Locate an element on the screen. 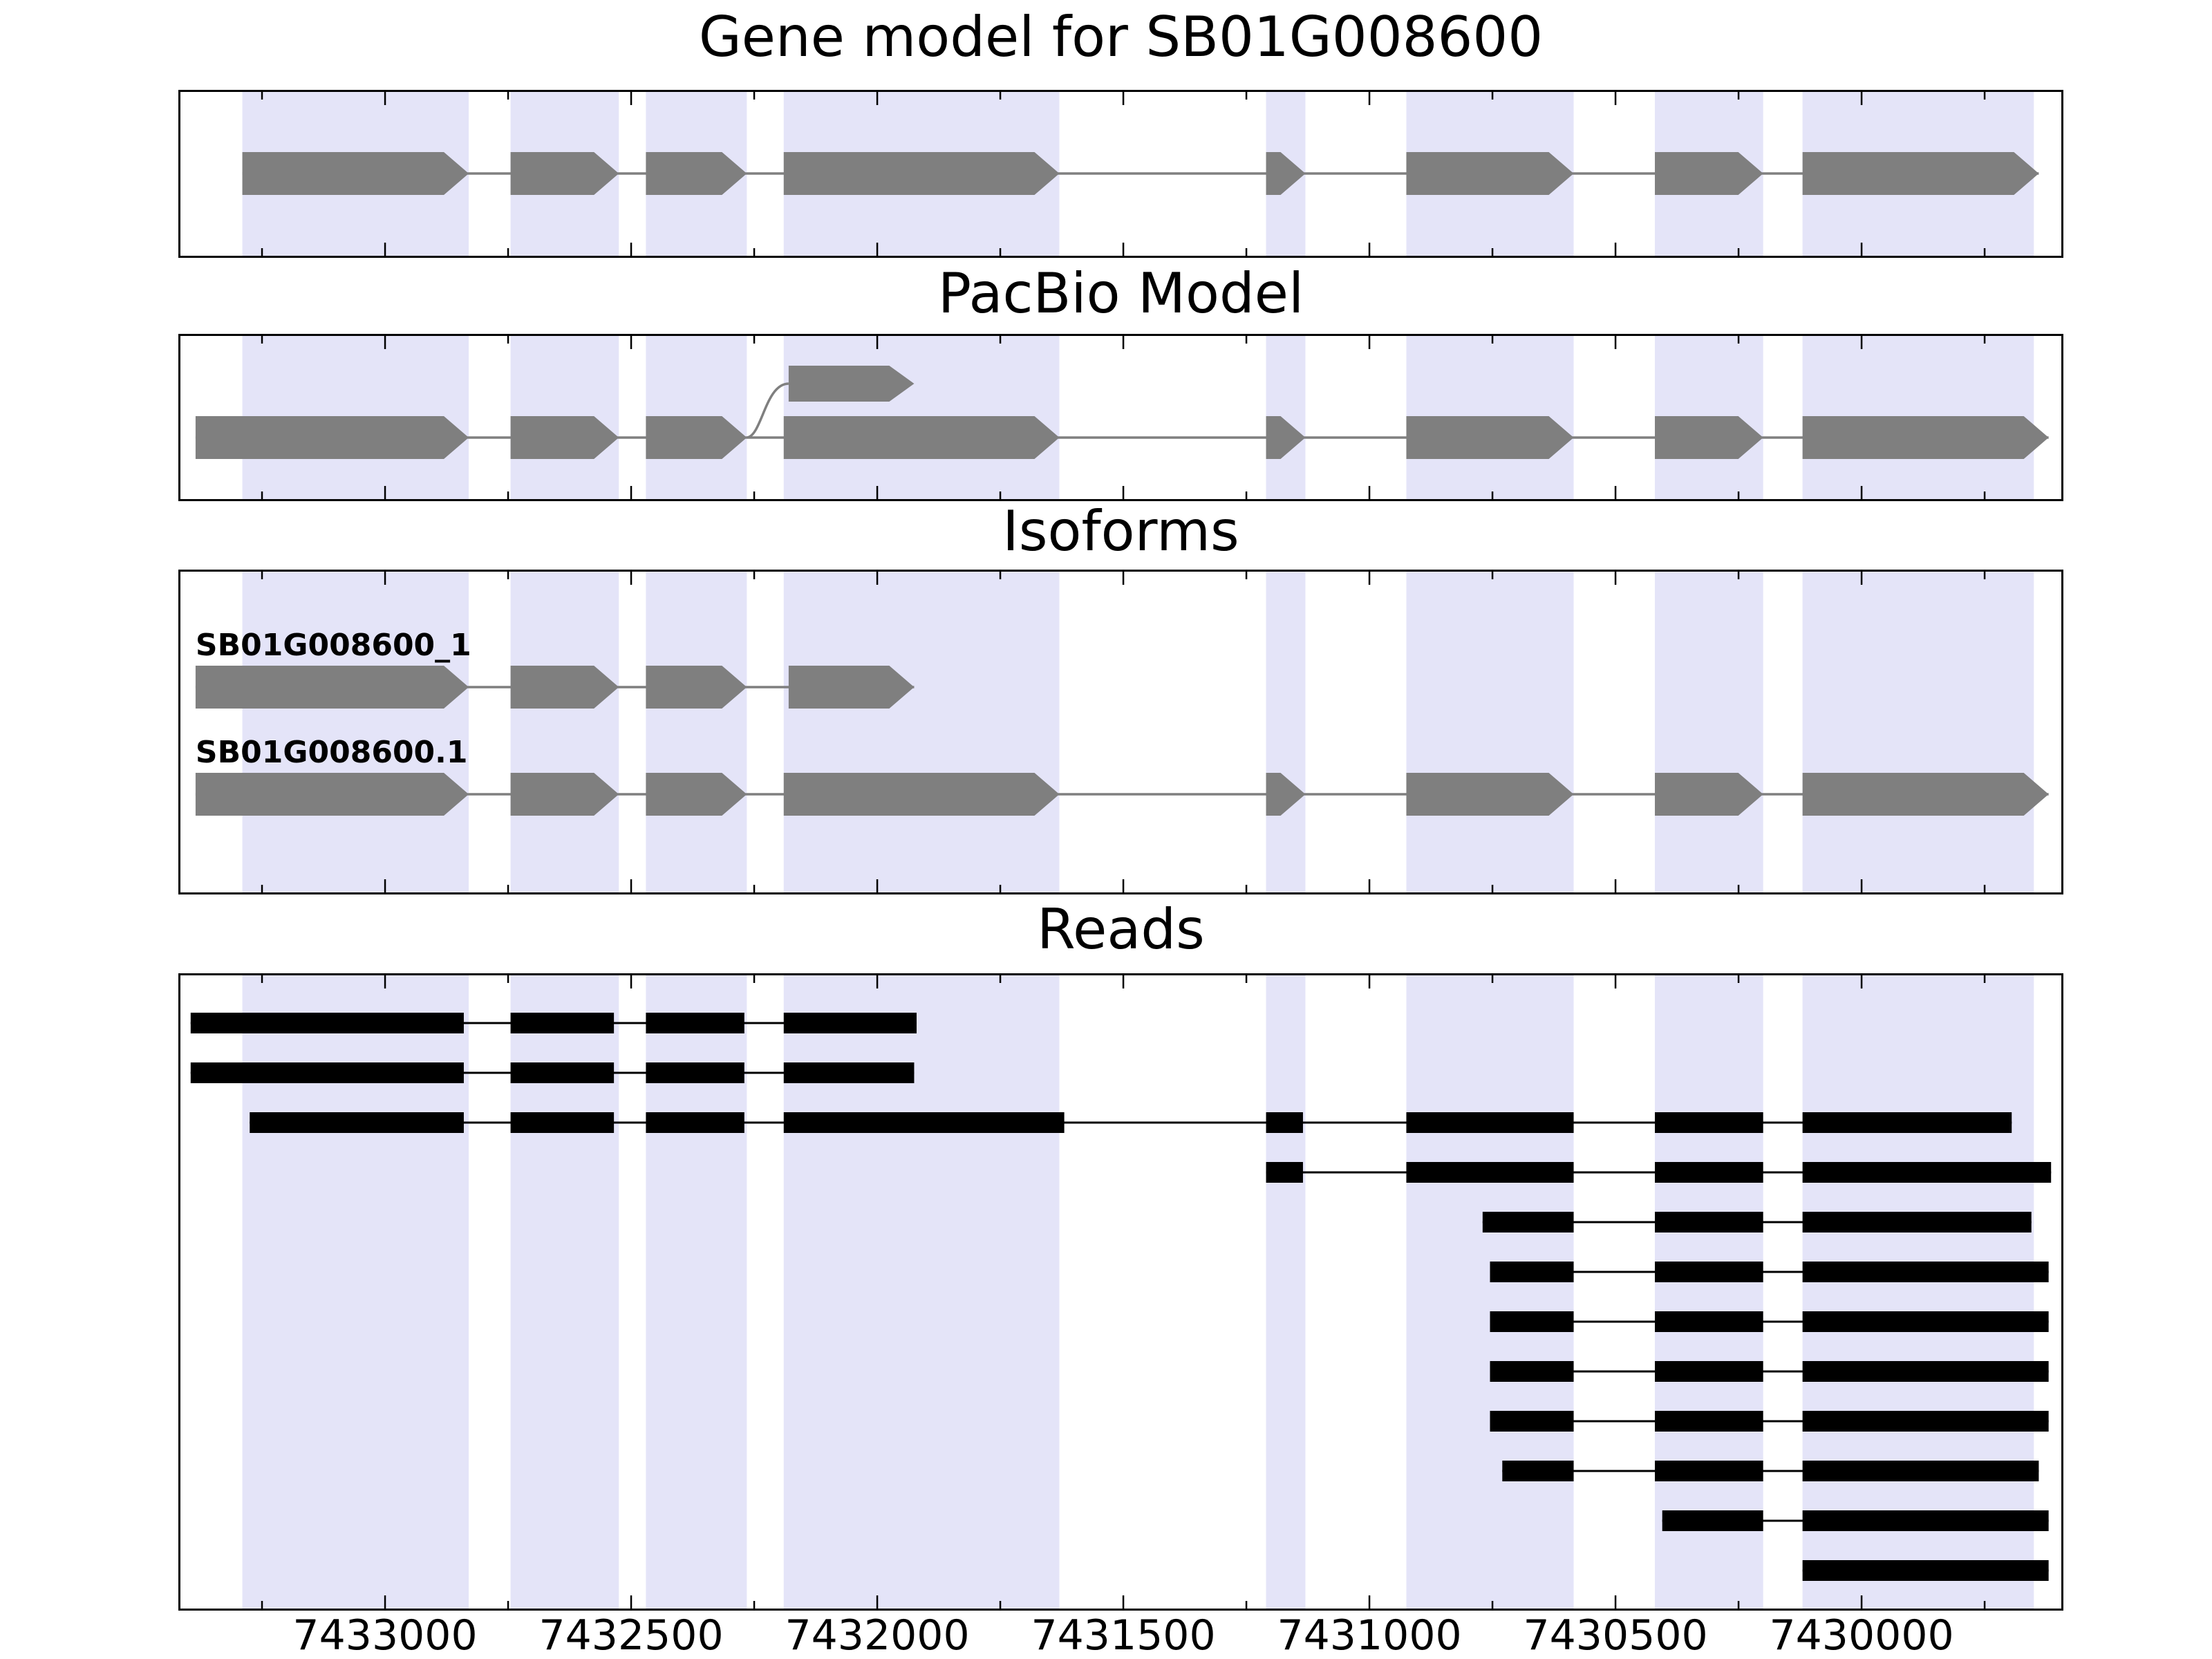  alt-exon-connector is located at coordinates (767, 411).